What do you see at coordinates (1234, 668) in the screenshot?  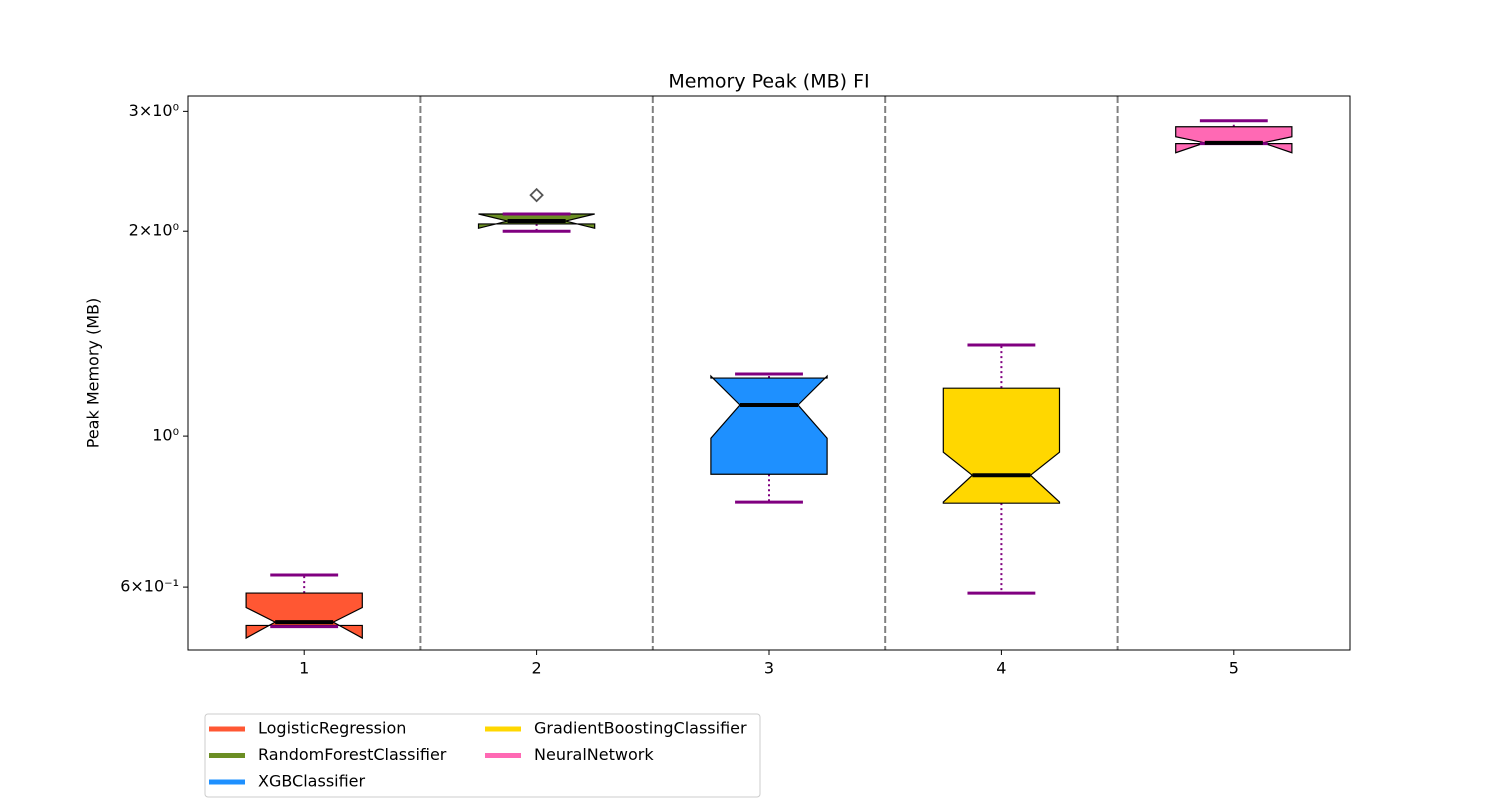 I see `x-tick-label: 5` at bounding box center [1234, 668].